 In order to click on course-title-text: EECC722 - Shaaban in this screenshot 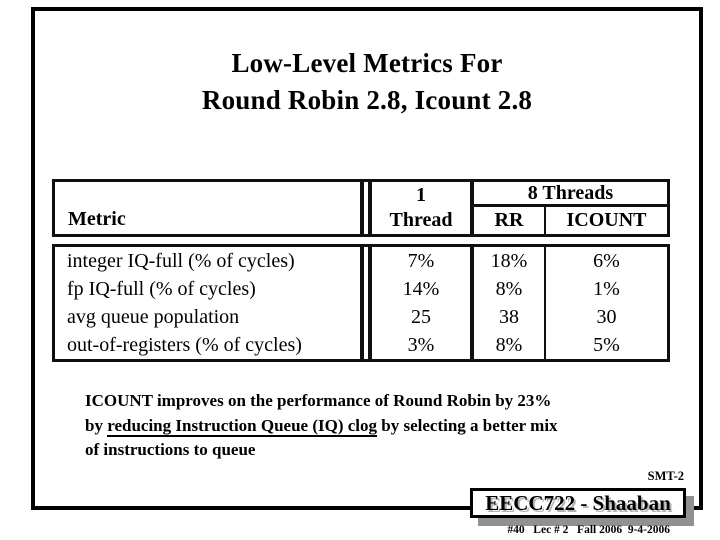, I will do `click(578, 502)`.